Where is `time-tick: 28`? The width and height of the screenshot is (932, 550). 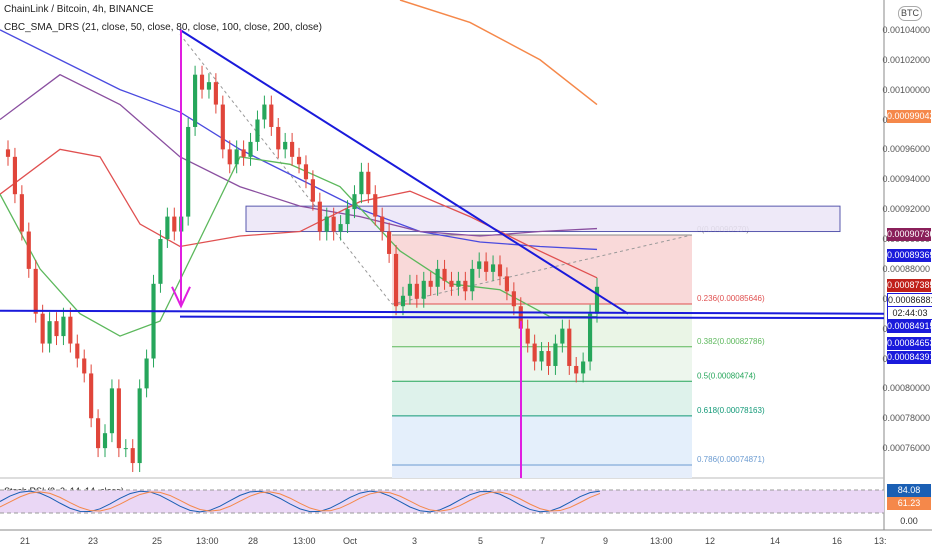 time-tick: 28 is located at coordinates (253, 541).